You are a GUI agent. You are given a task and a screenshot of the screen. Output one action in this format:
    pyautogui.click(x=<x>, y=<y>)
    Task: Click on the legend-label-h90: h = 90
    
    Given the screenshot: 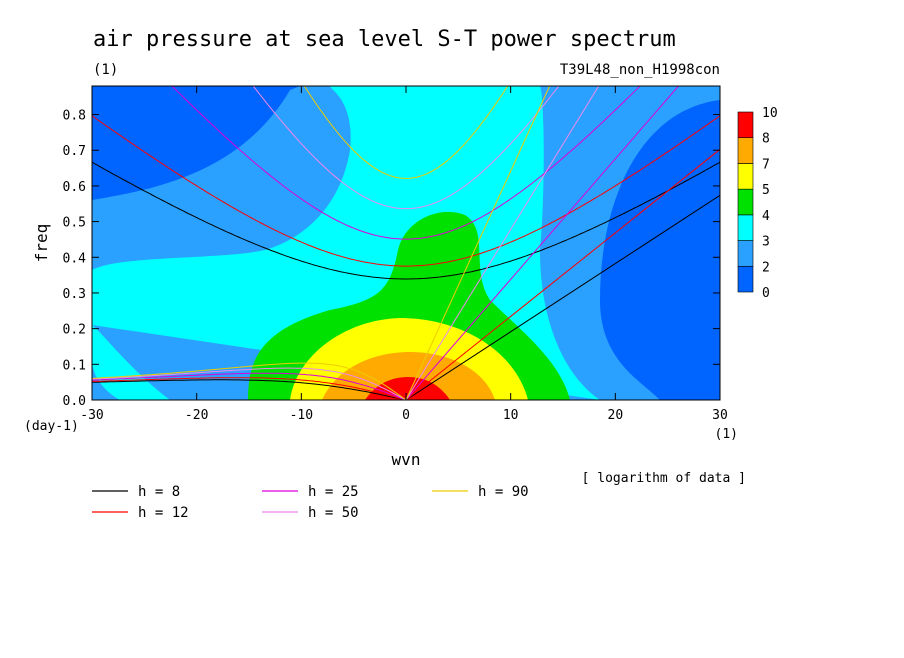 What is the action you would take?
    pyautogui.click(x=503, y=492)
    